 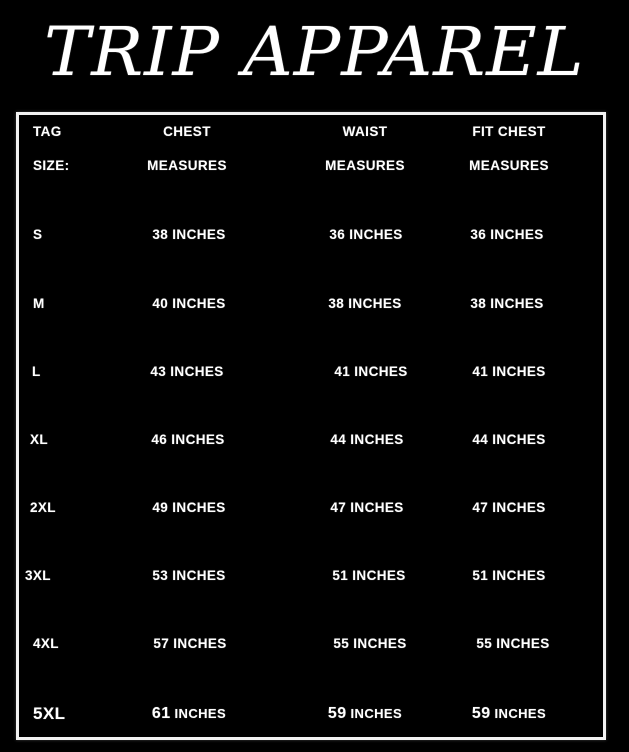 I want to click on cell-tag: 4XL, so click(x=46, y=643).